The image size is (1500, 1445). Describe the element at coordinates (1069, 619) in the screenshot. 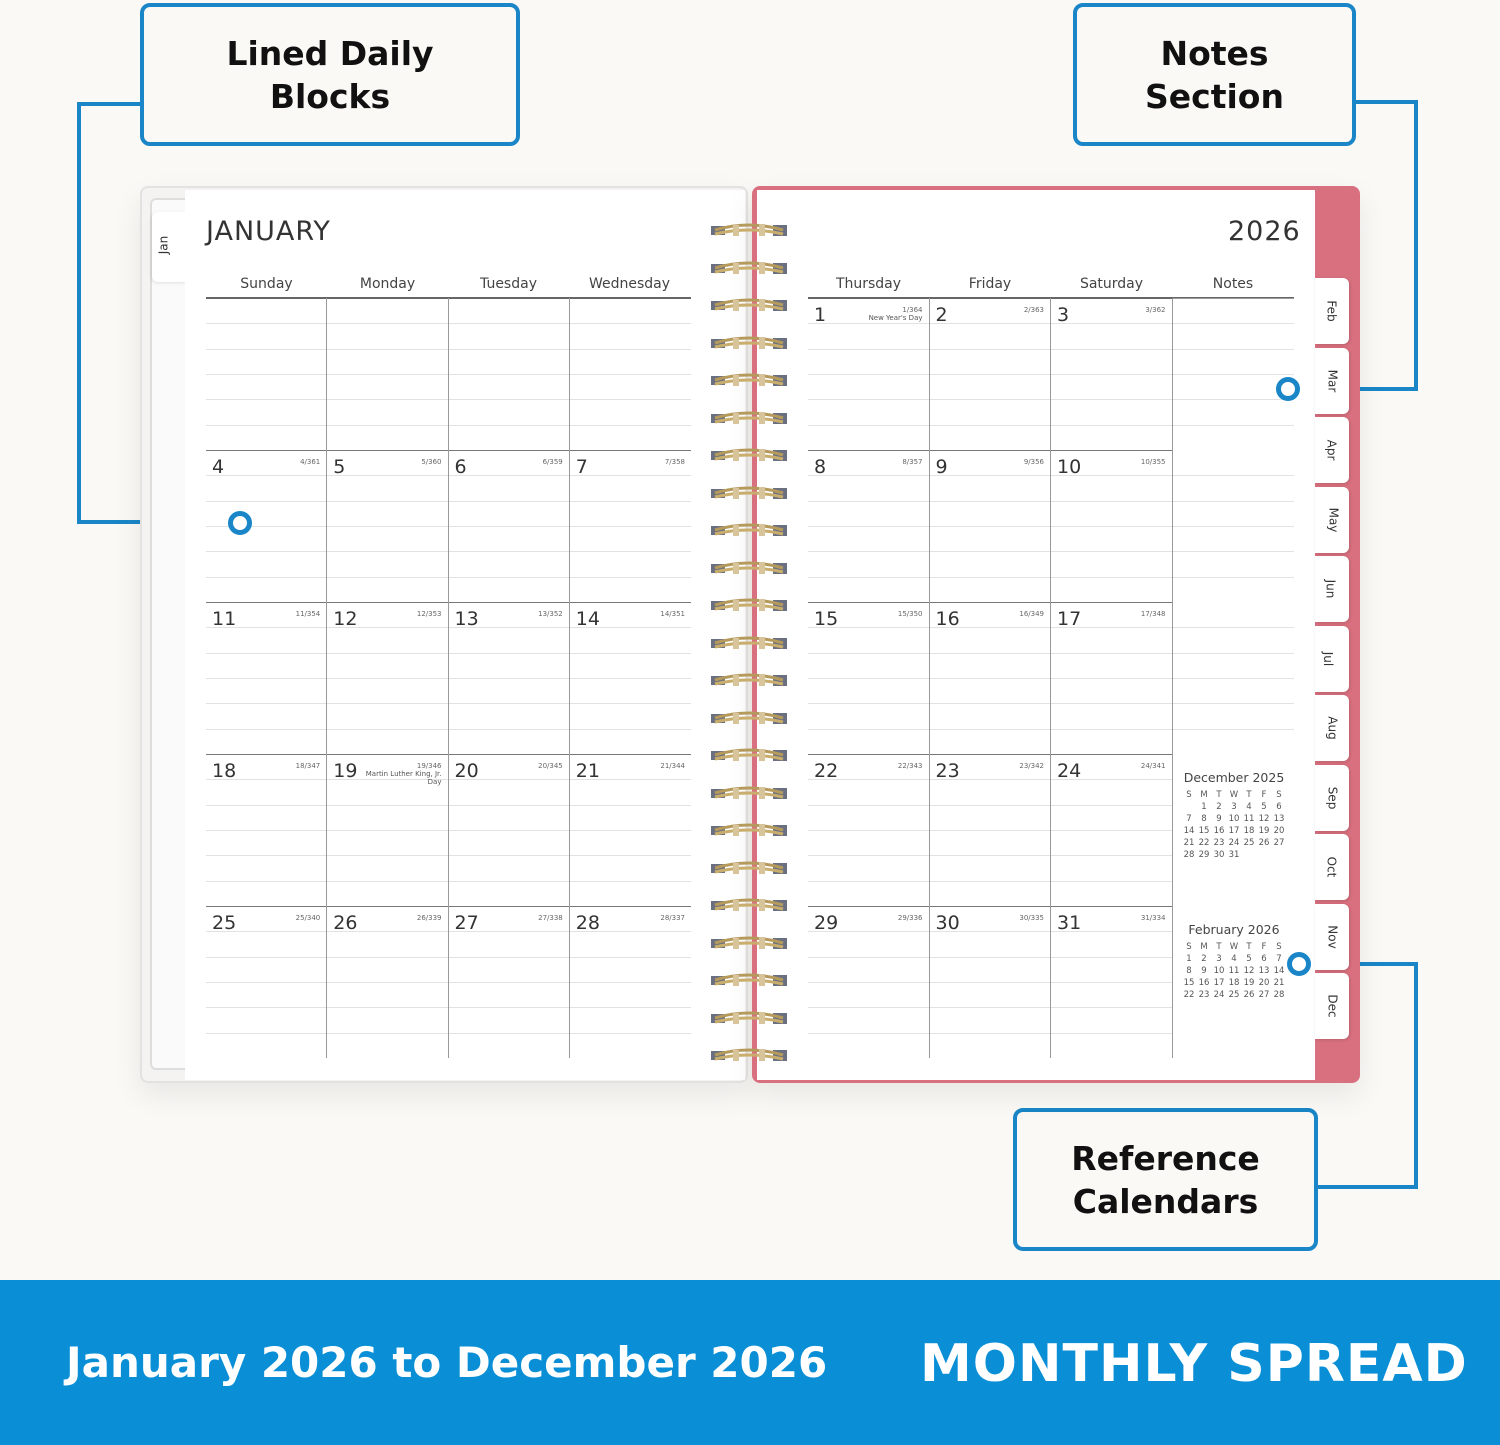

I see `day-number: 17` at that location.